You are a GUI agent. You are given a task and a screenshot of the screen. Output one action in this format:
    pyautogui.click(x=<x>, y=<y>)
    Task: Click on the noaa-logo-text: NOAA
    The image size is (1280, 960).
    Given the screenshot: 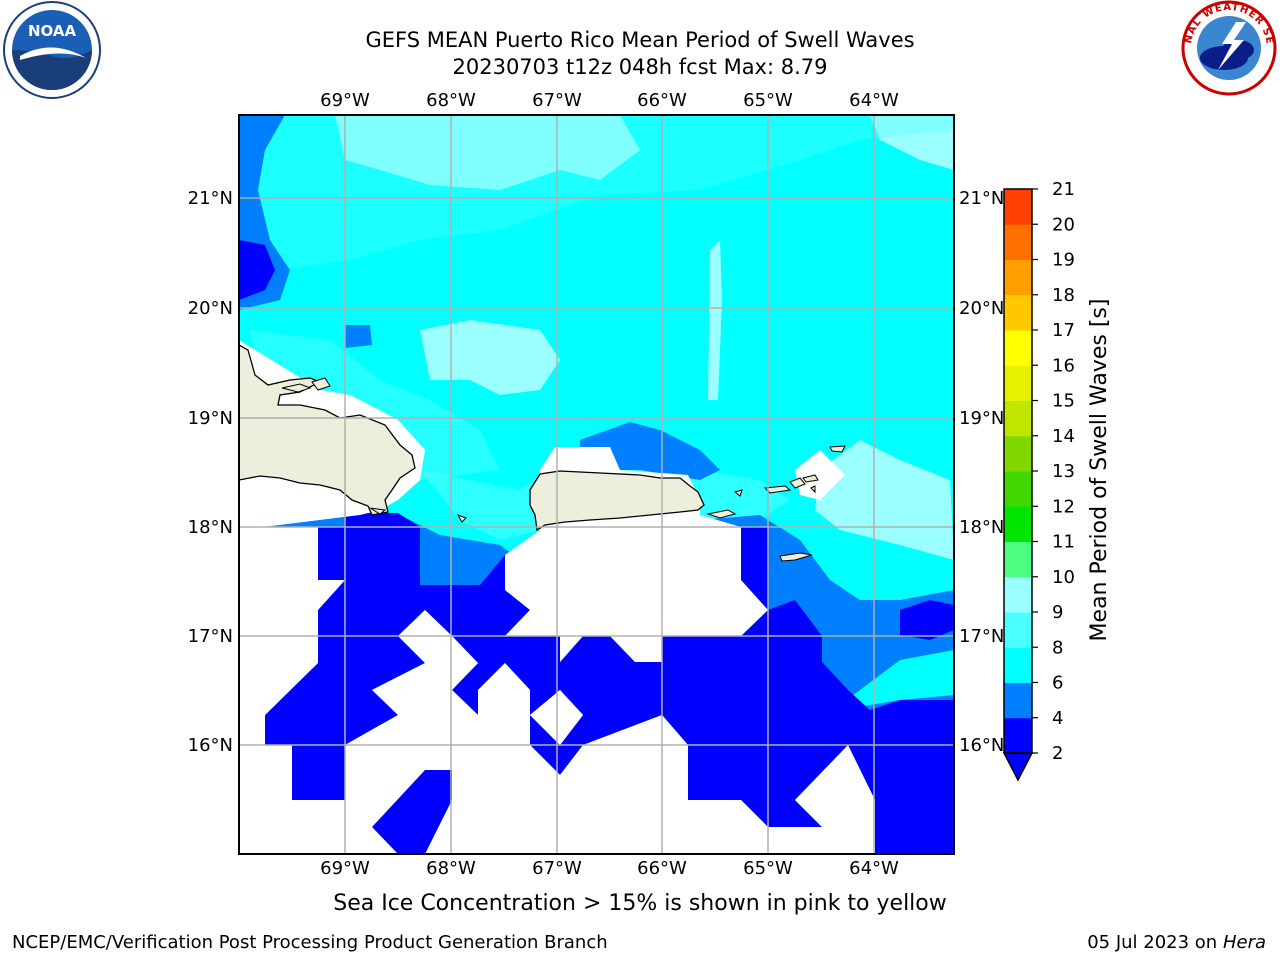 What is the action you would take?
    pyautogui.click(x=52, y=31)
    